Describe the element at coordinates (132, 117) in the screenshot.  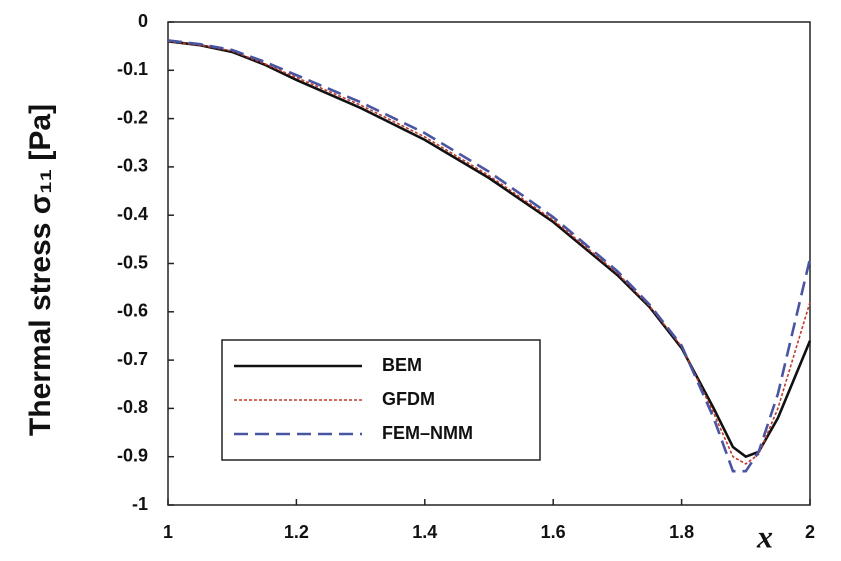
I see `y-tick-label: -0.2` at that location.